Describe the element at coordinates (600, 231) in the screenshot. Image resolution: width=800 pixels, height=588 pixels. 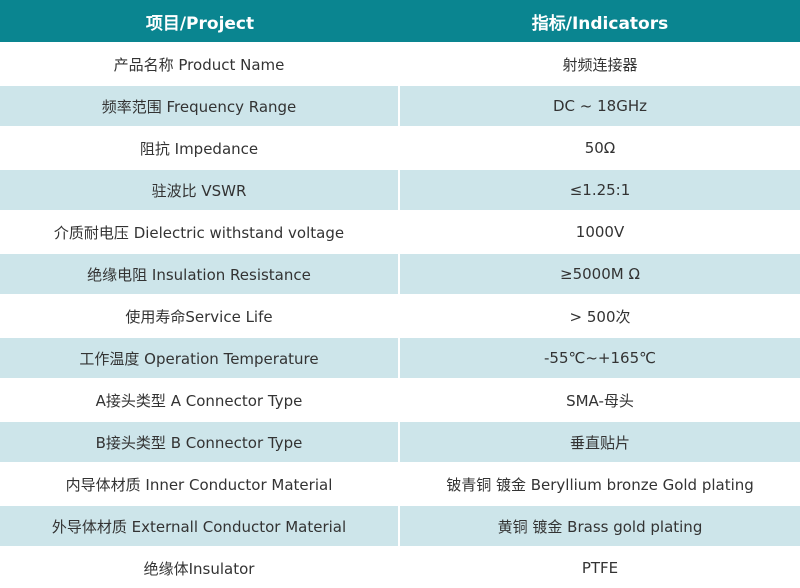
I see `indicator-cell: 1000V` at that location.